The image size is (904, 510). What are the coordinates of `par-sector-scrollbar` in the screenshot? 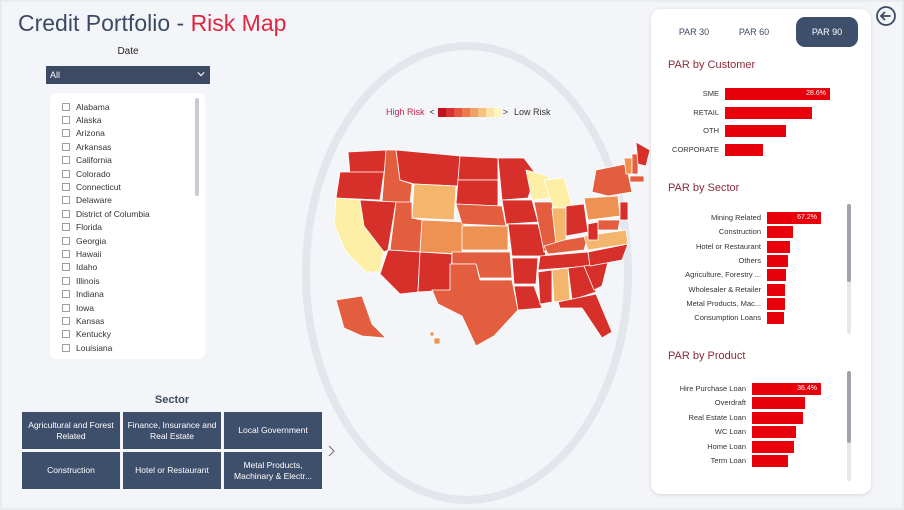 It's located at (849, 269).